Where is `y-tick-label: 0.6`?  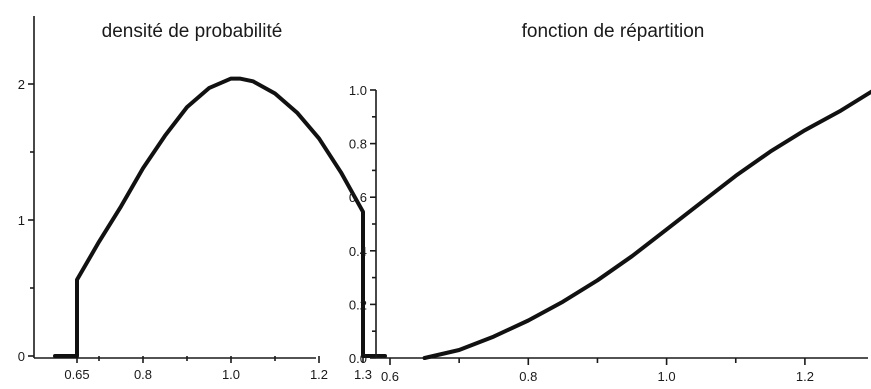
y-tick-label: 0.6 is located at coordinates (358, 197).